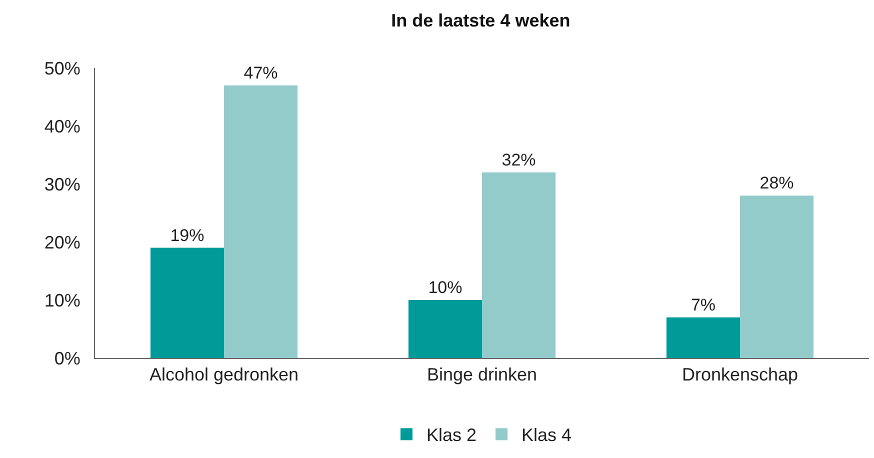  I want to click on y-tick-label: 50%, so click(62, 68).